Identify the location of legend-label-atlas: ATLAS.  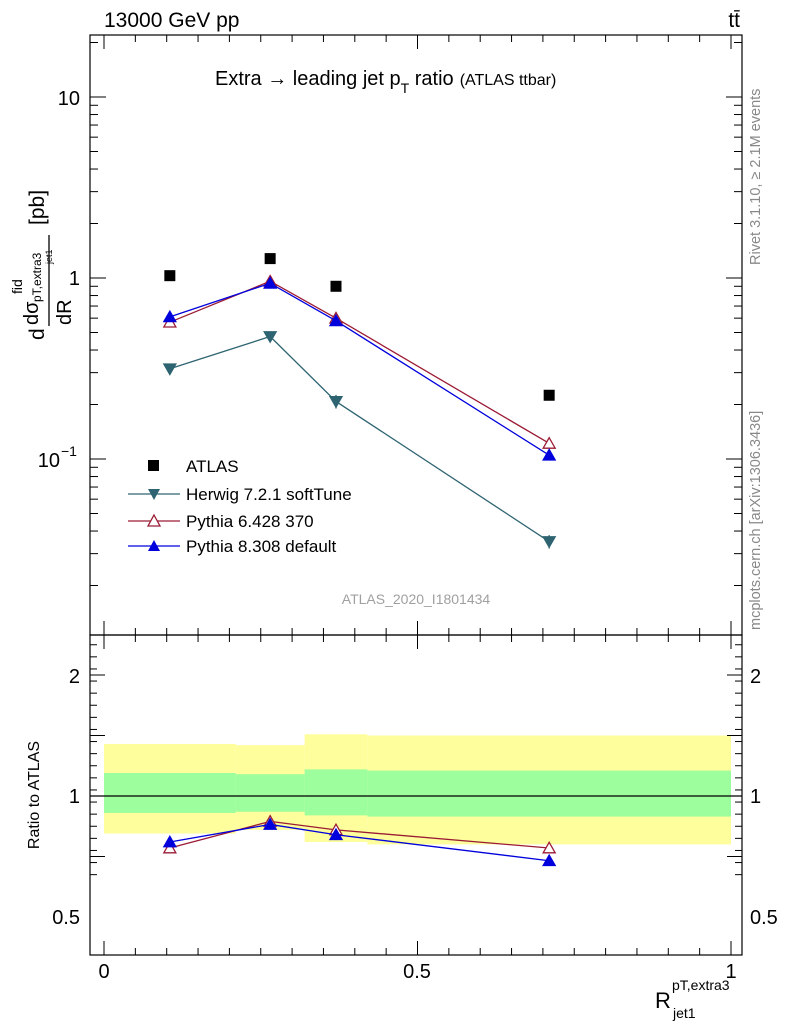
(212, 466).